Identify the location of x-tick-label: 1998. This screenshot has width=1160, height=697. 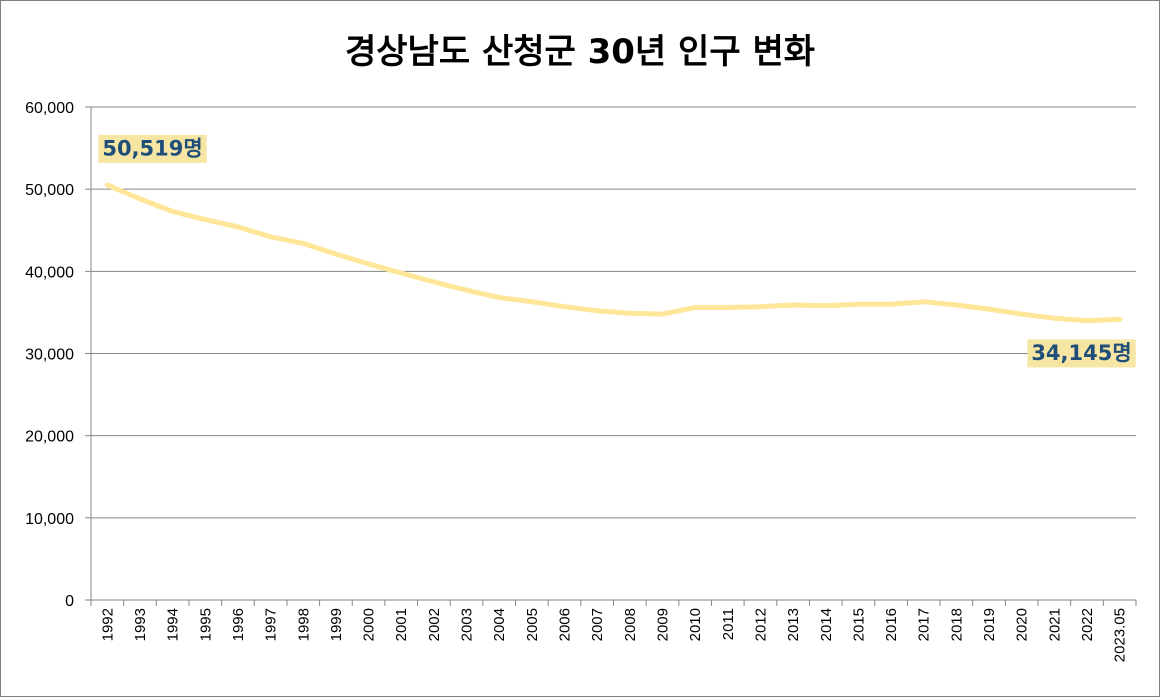
(303, 624).